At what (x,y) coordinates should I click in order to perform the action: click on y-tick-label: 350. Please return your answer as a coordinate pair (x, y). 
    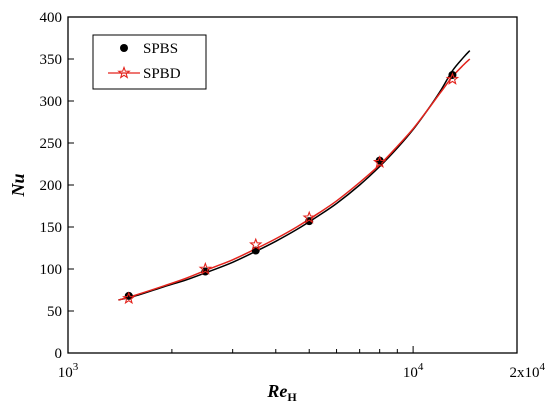
    Looking at the image, I should click on (51, 60).